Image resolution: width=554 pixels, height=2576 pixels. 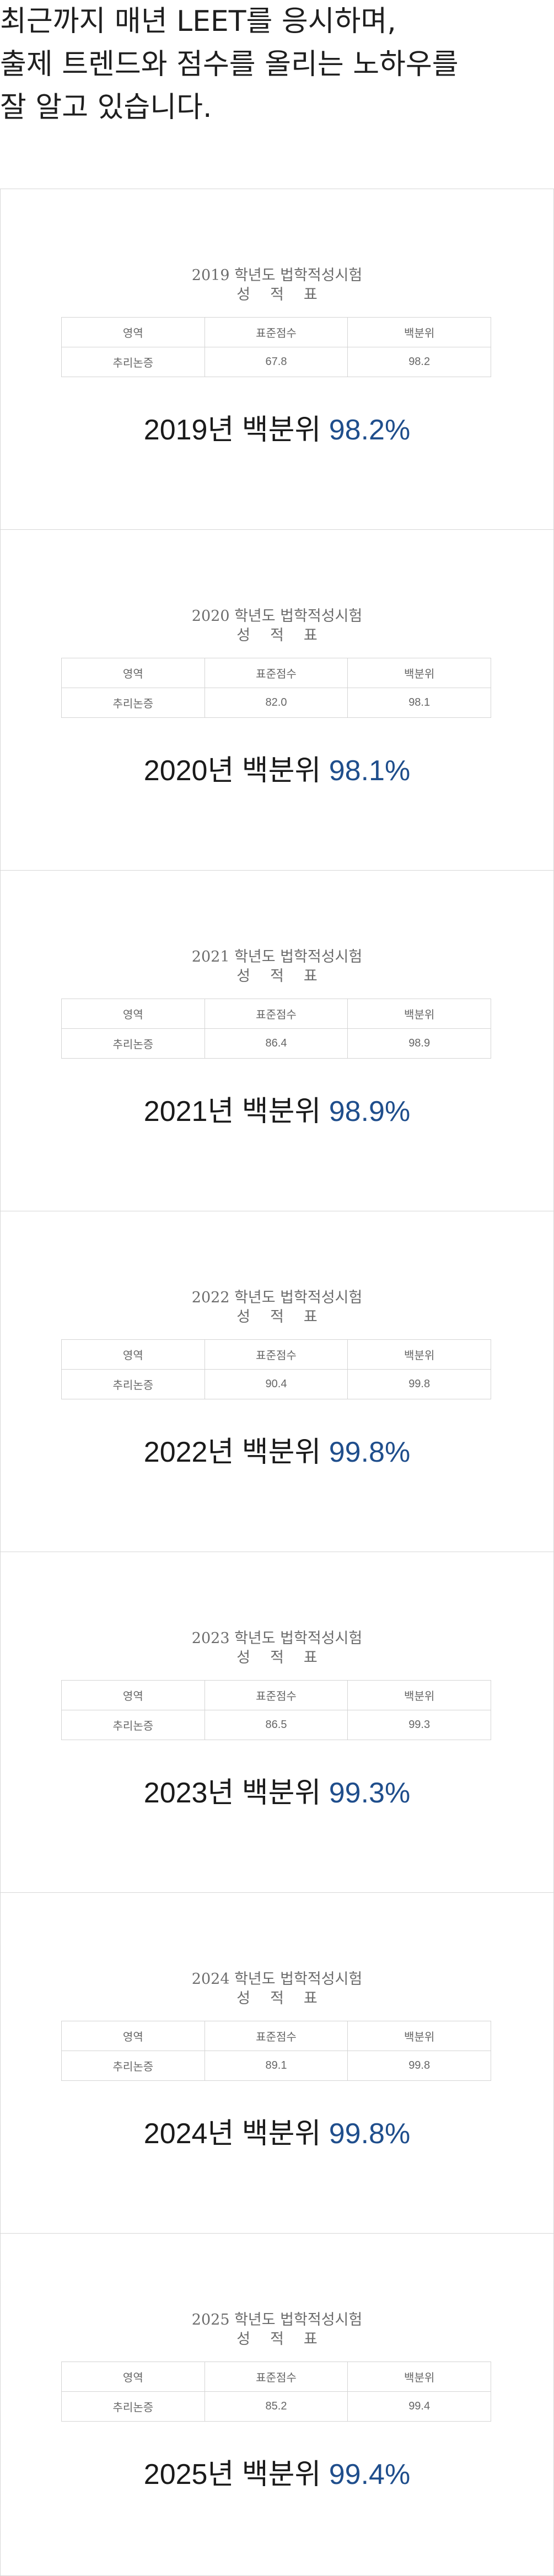 I want to click on score-table: 영역 표준점수 백분위 추리논증 86.4 98.9, so click(x=276, y=1029).